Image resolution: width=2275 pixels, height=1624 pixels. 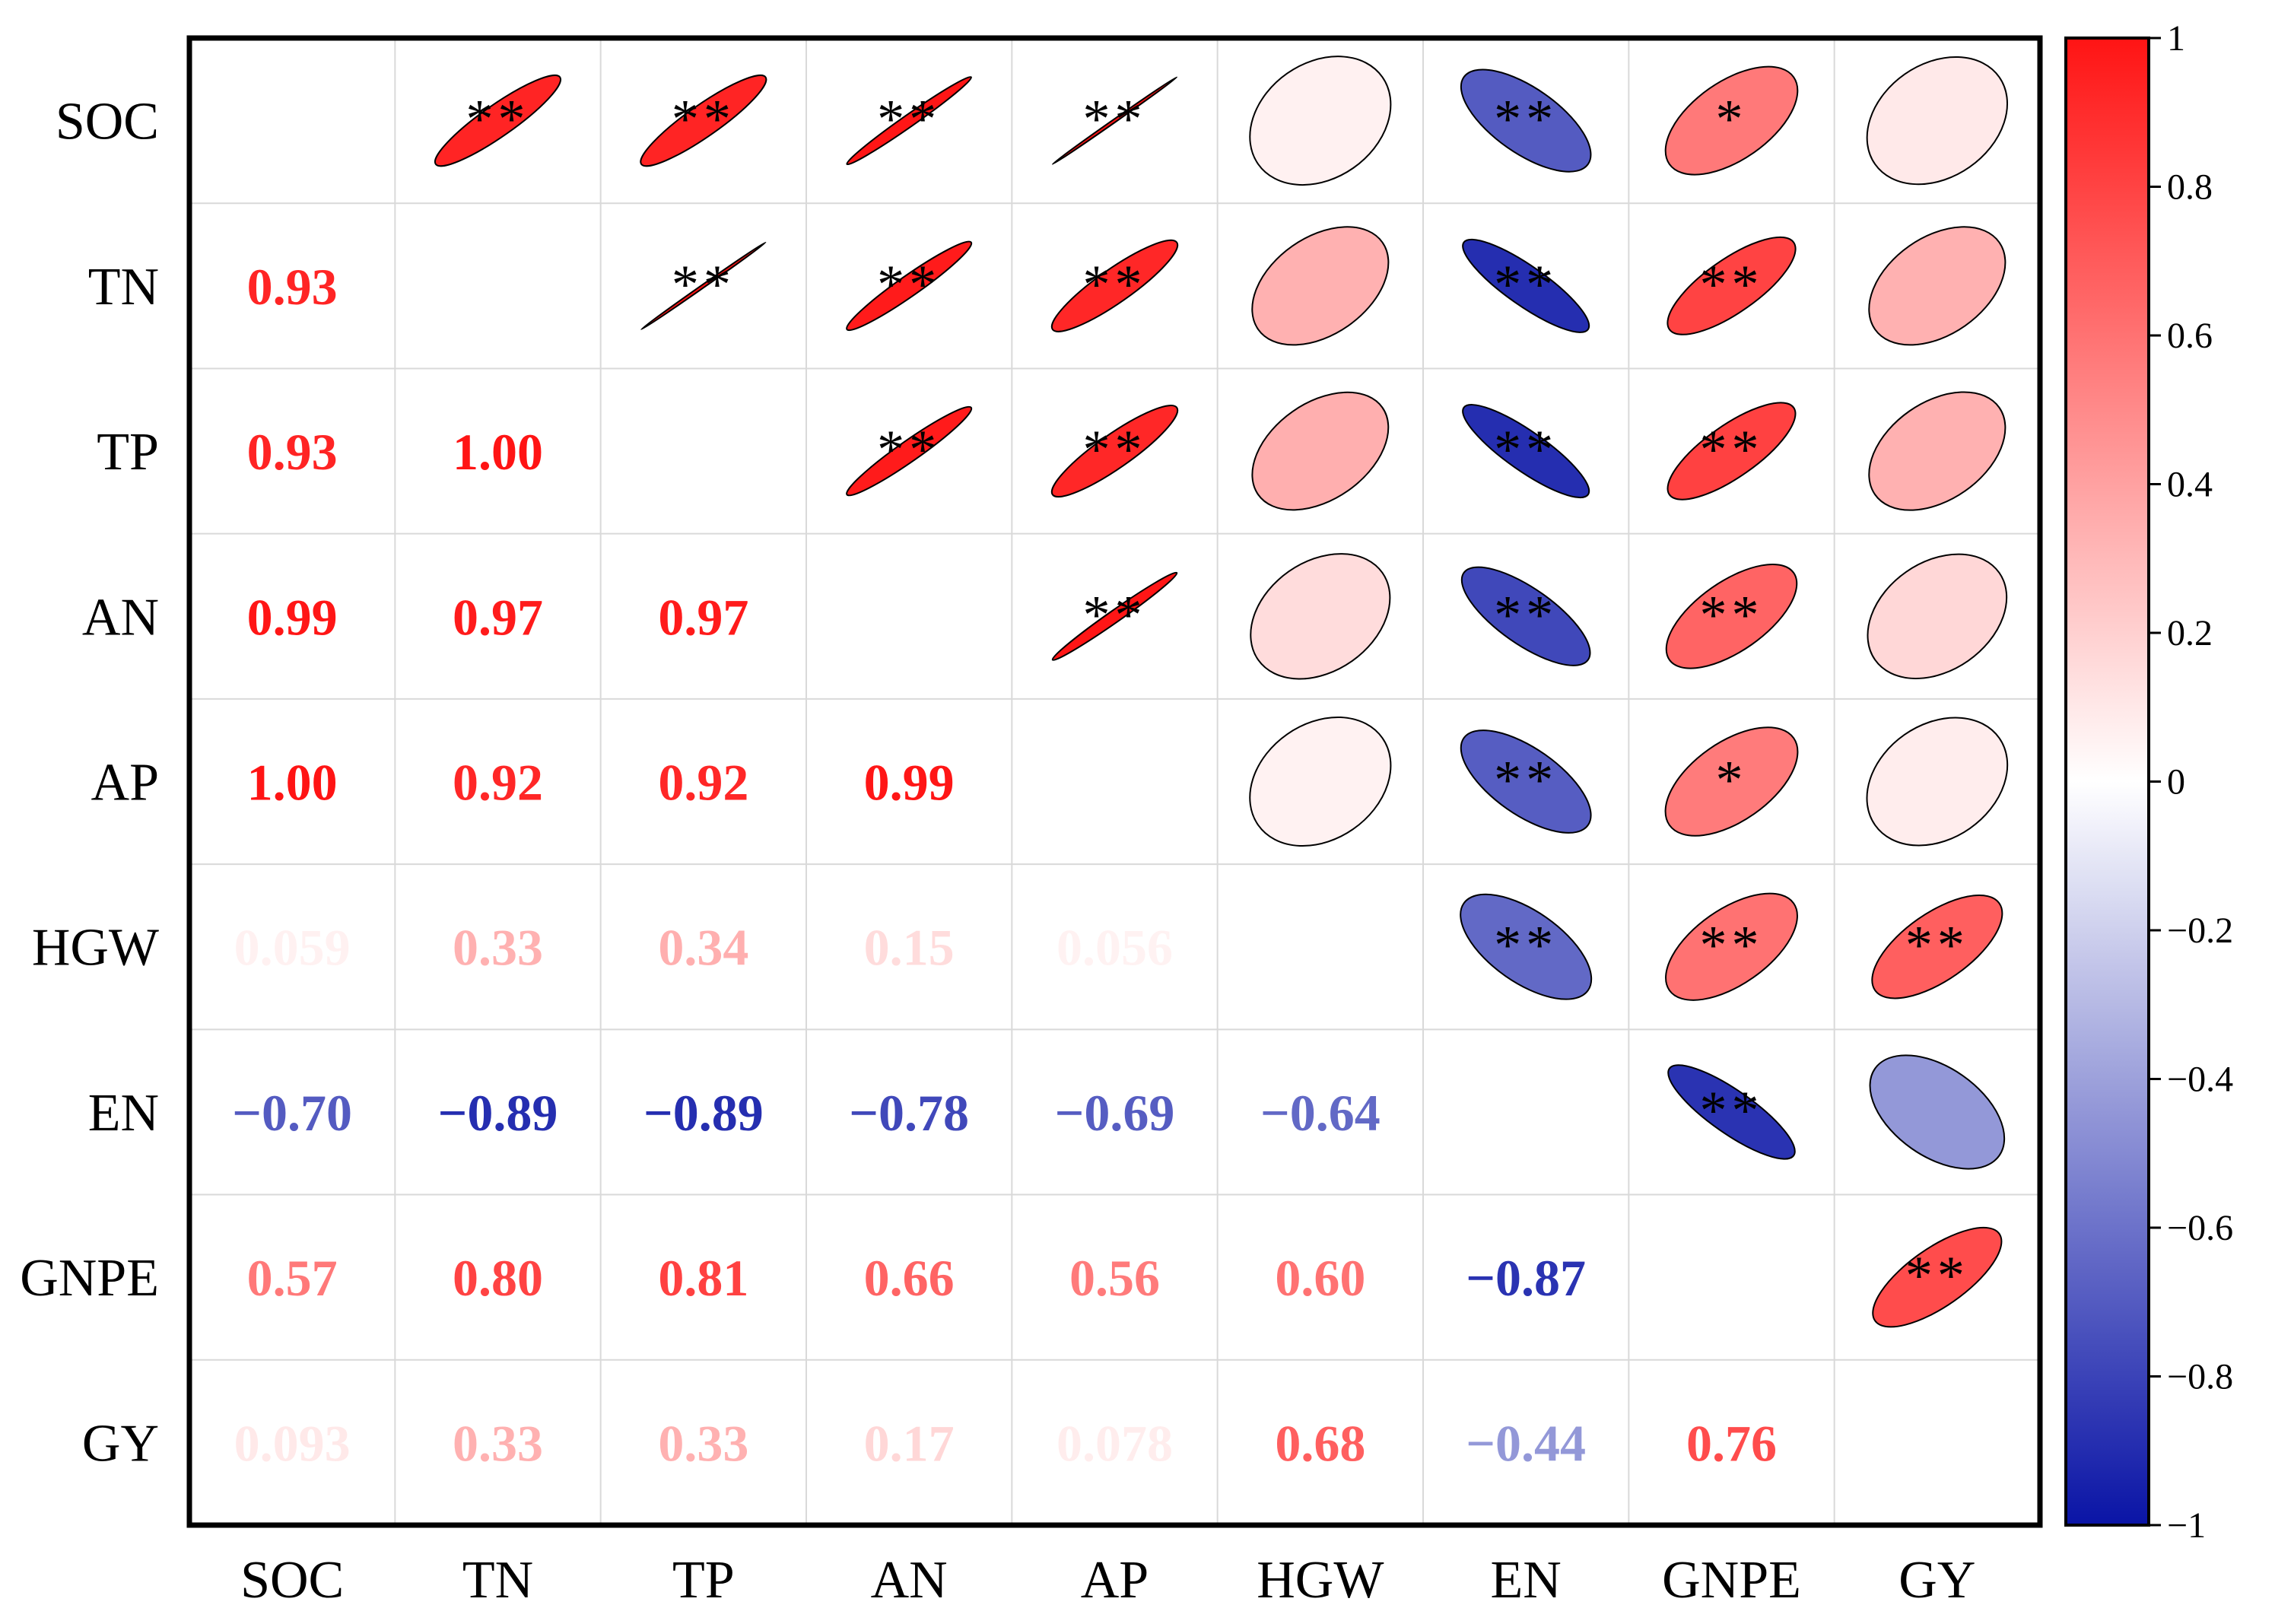 I want to click on value-gy-en: −0.44, so click(x=1526, y=1443).